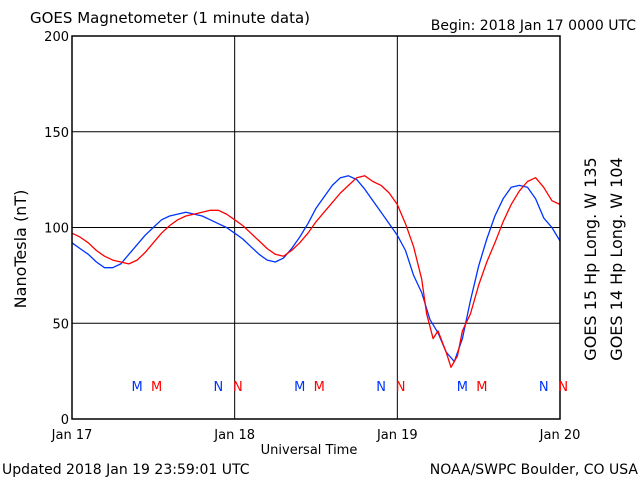 The height and width of the screenshot is (480, 640). I want to click on y-tick-label: 200, so click(56, 37).